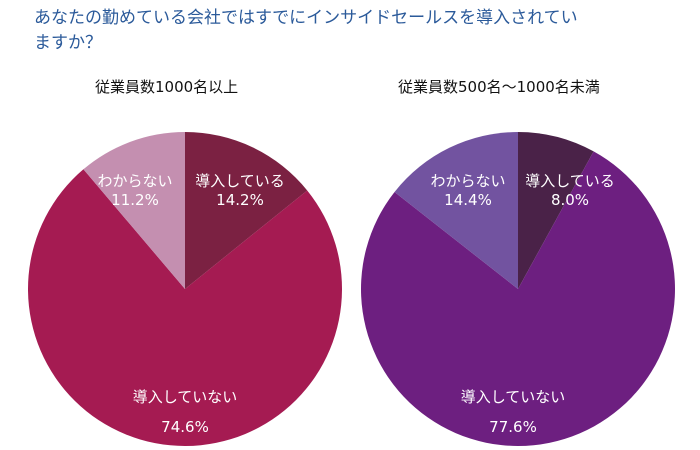  What do you see at coordinates (456, 210) in the screenshot?
I see `pie-slice-c1-s2` at bounding box center [456, 210].